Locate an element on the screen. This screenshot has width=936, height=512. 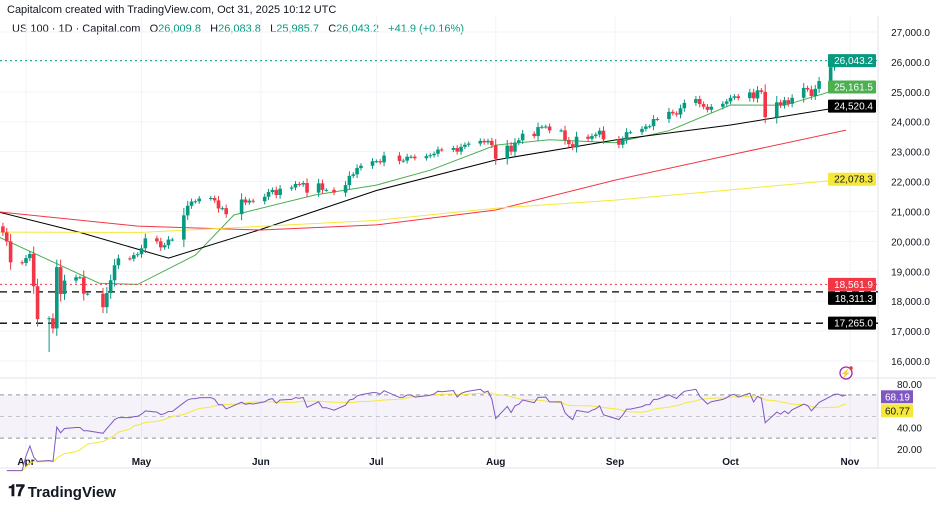
ma-line-ma200 is located at coordinates (423, 205).